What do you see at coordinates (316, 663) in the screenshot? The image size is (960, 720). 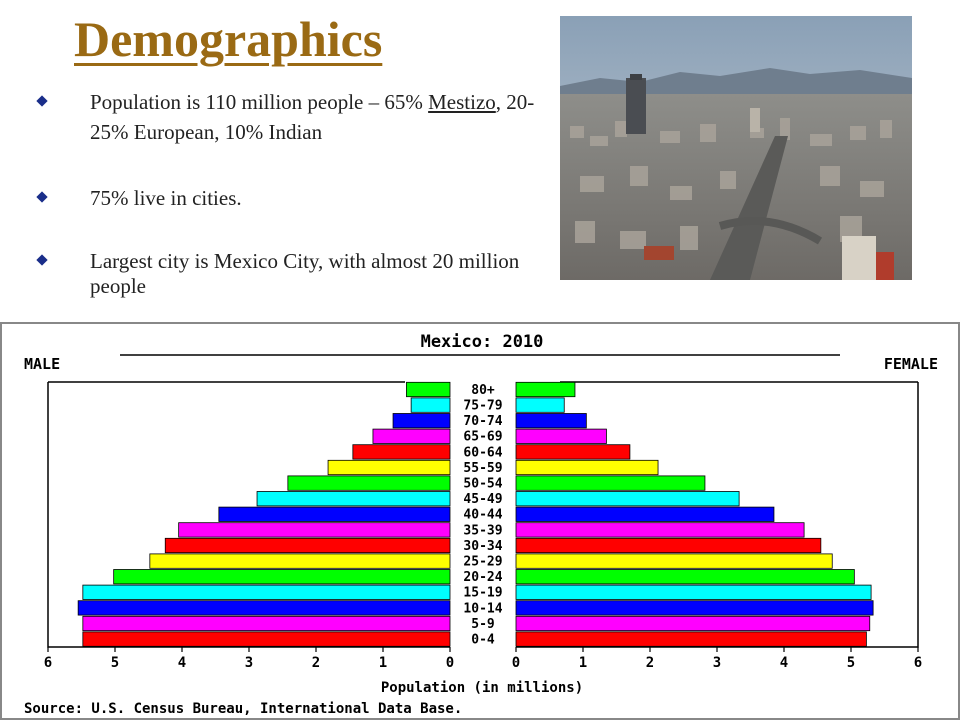 I see `male-tick-label: 2` at bounding box center [316, 663].